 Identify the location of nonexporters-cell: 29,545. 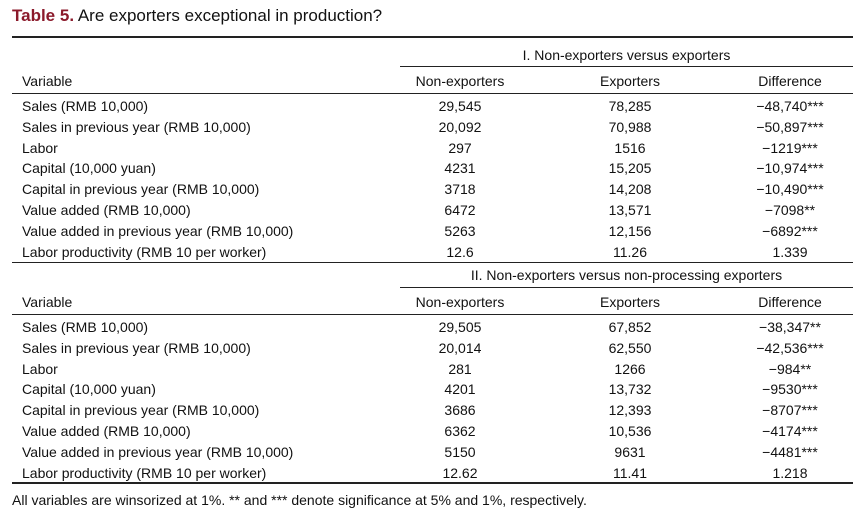
(460, 106).